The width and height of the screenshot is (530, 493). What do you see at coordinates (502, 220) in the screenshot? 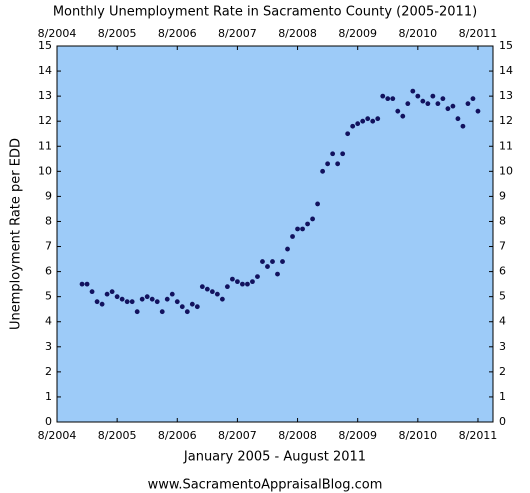
I see `y-tick-label-right: 8` at bounding box center [502, 220].